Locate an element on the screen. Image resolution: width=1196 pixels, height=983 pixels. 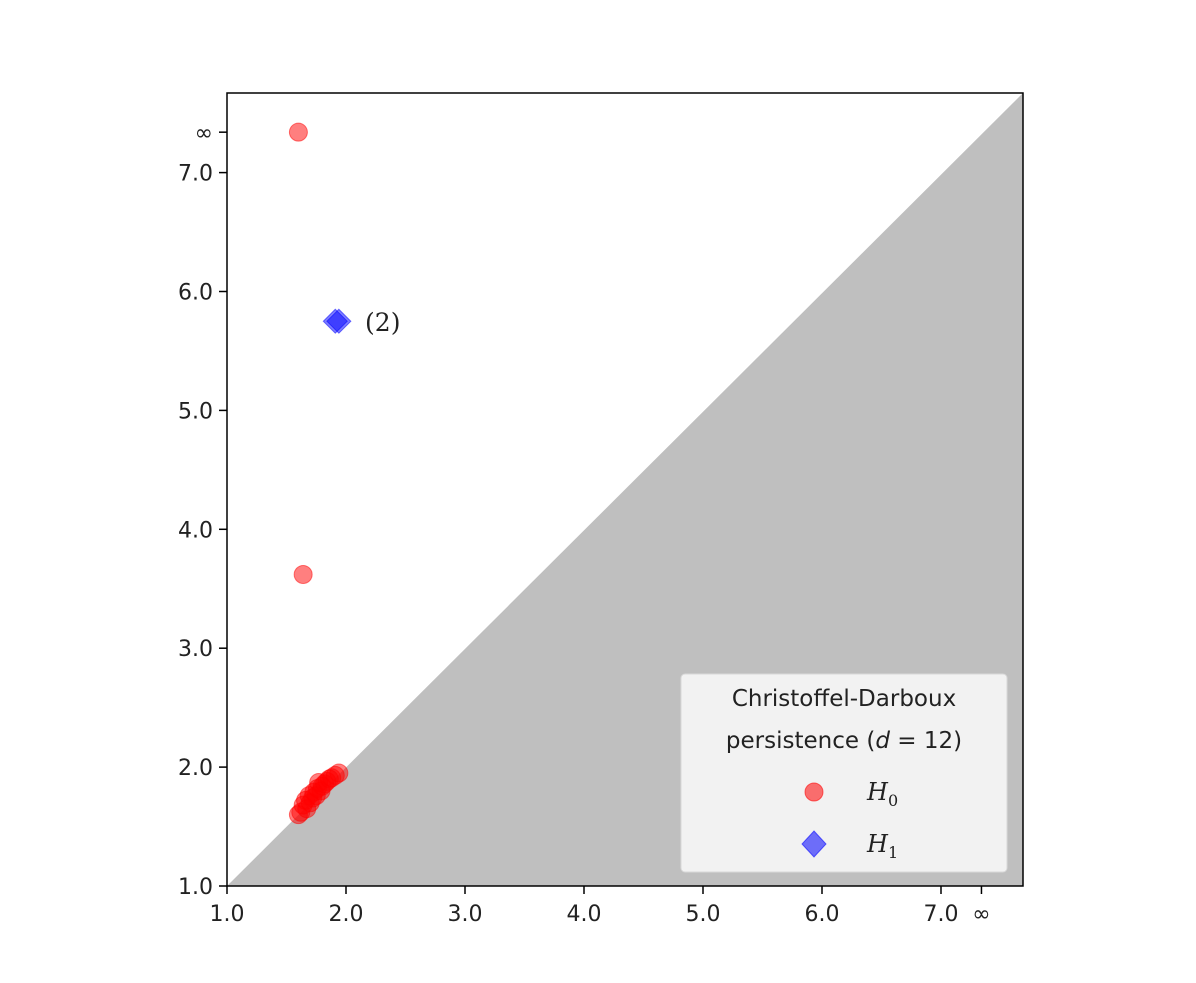
x-tick-label: 7.0 is located at coordinates (941, 914).